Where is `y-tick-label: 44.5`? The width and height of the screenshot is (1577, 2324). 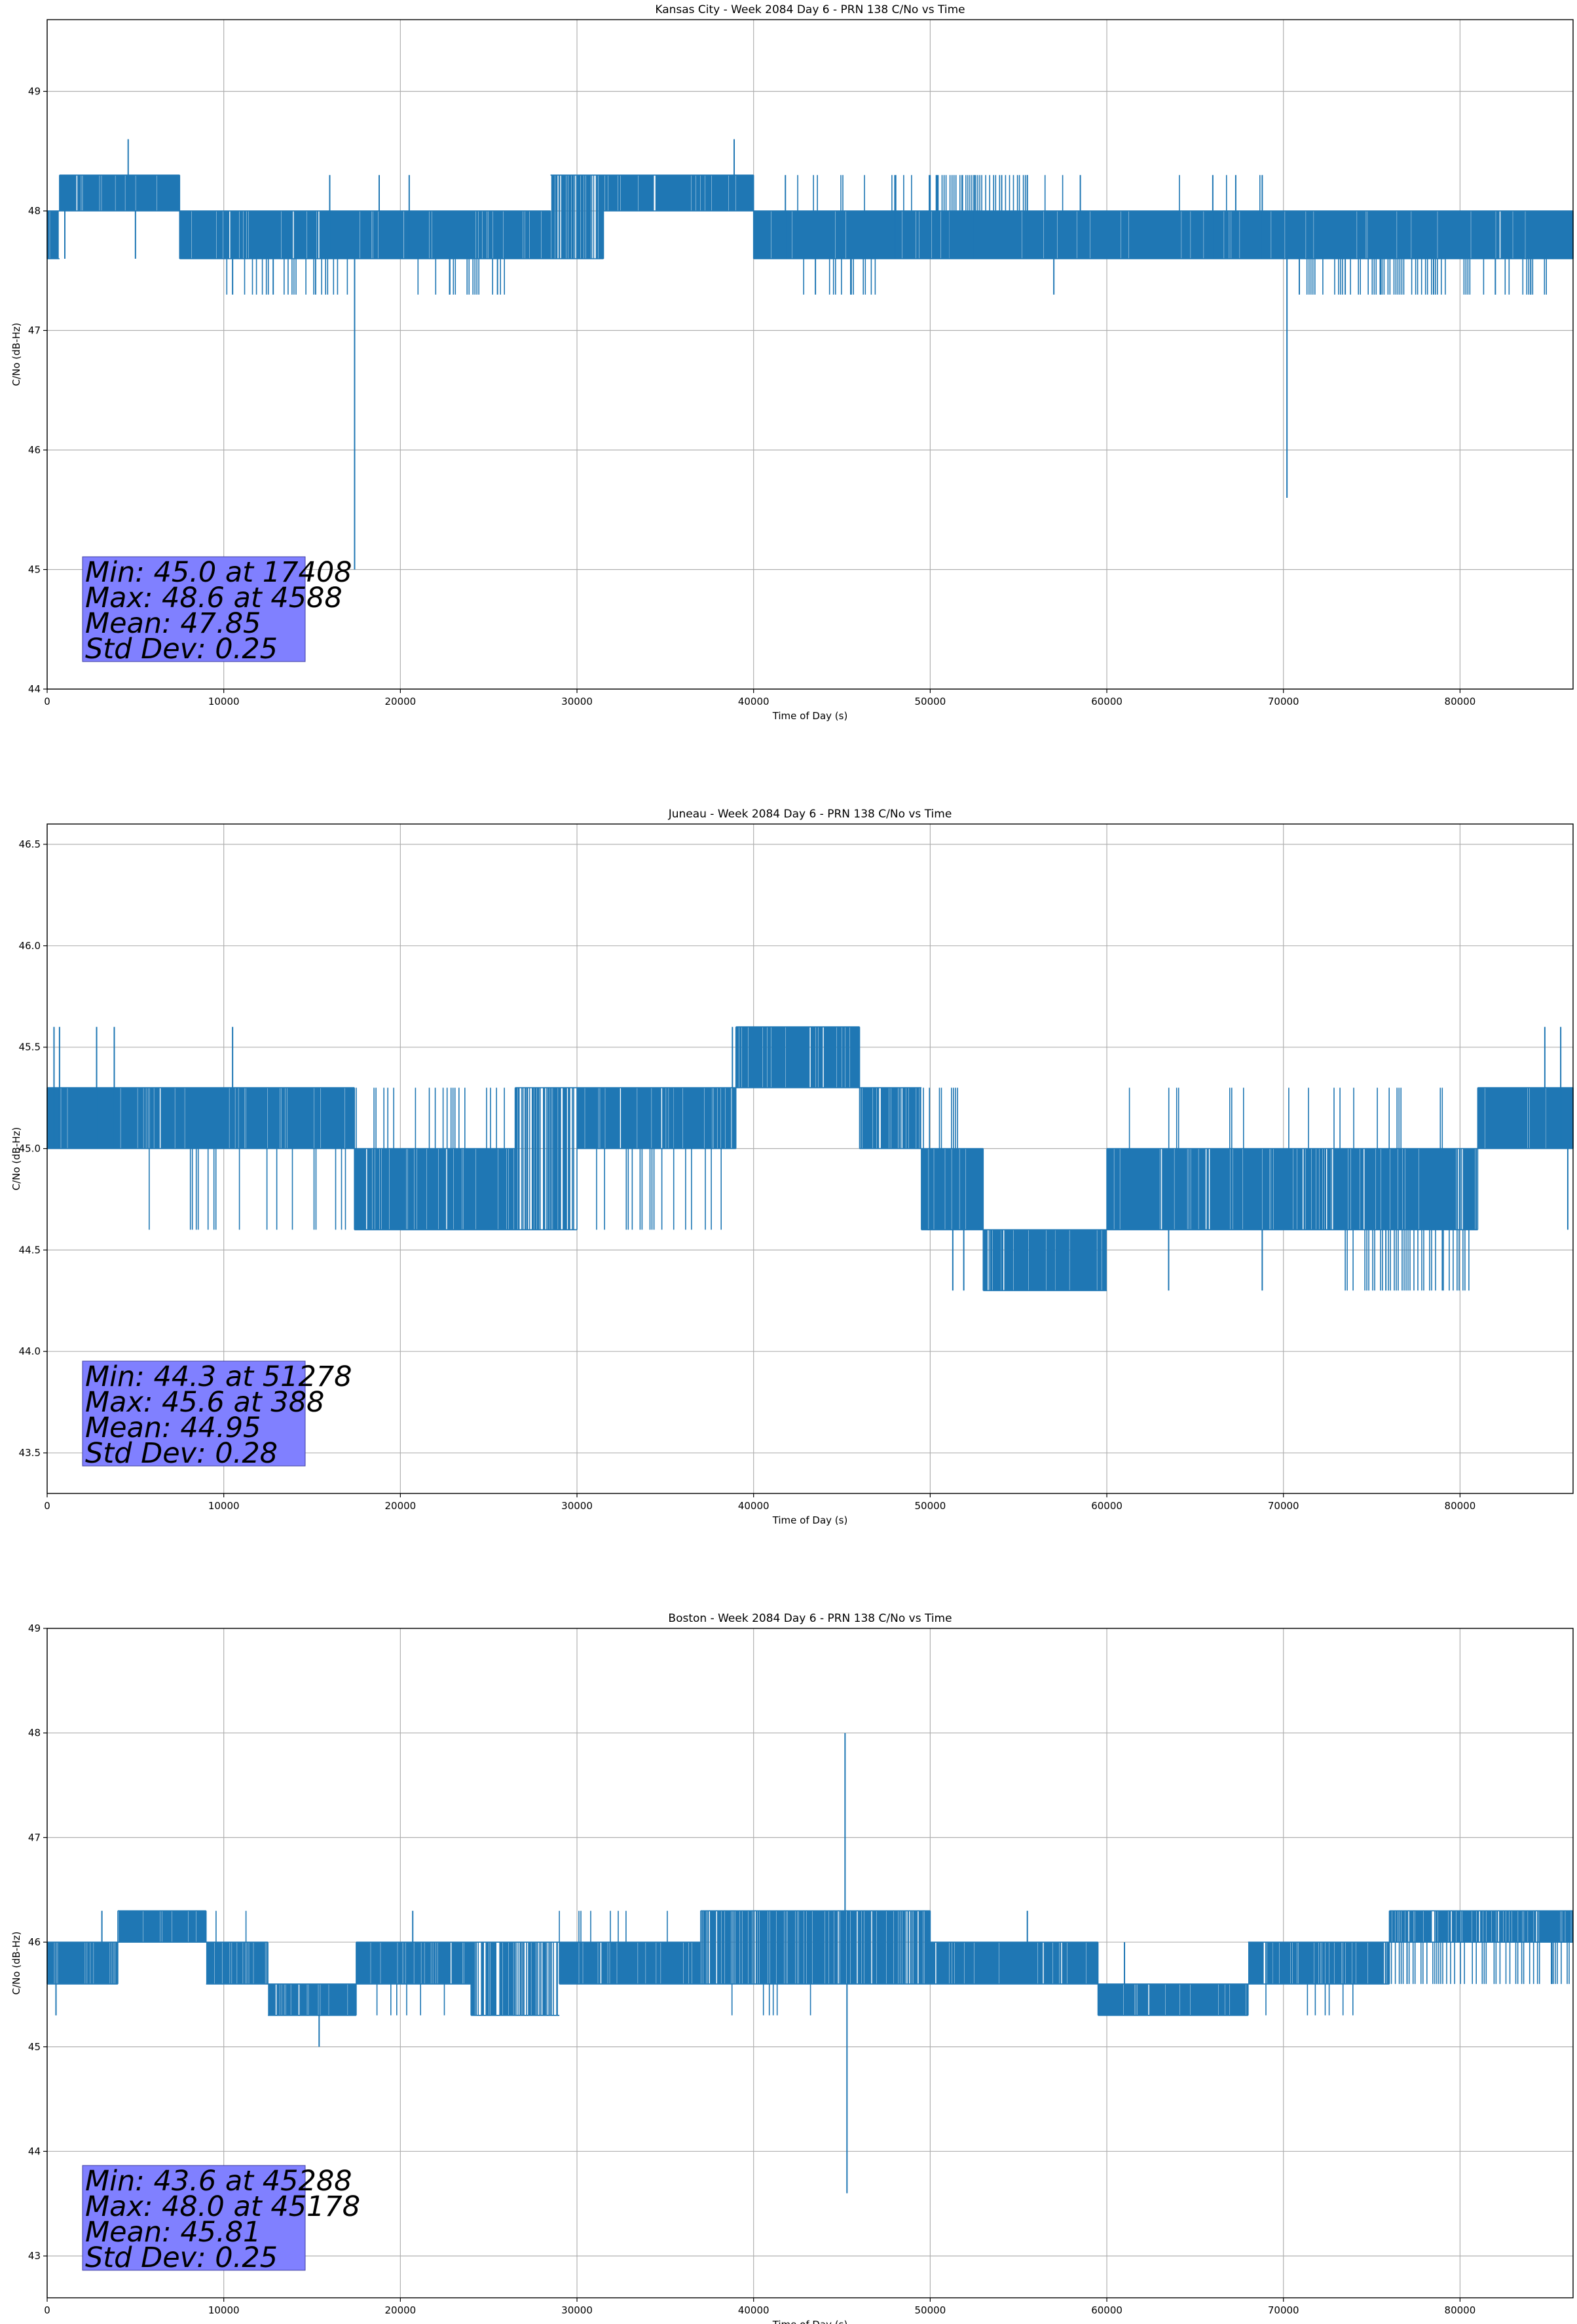
y-tick-label: 44.5 is located at coordinates (30, 1250).